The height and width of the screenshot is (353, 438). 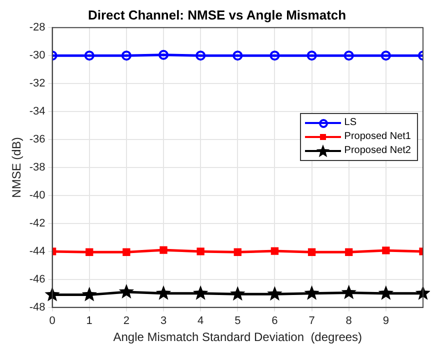 I want to click on x-axis-title: Angle Mismatch Standard Deviation (degrees), so click(x=237, y=337).